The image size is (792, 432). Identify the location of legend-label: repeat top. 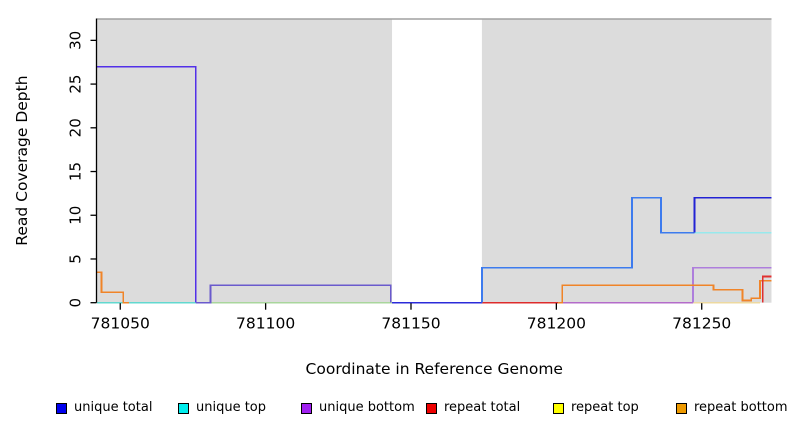
(605, 407).